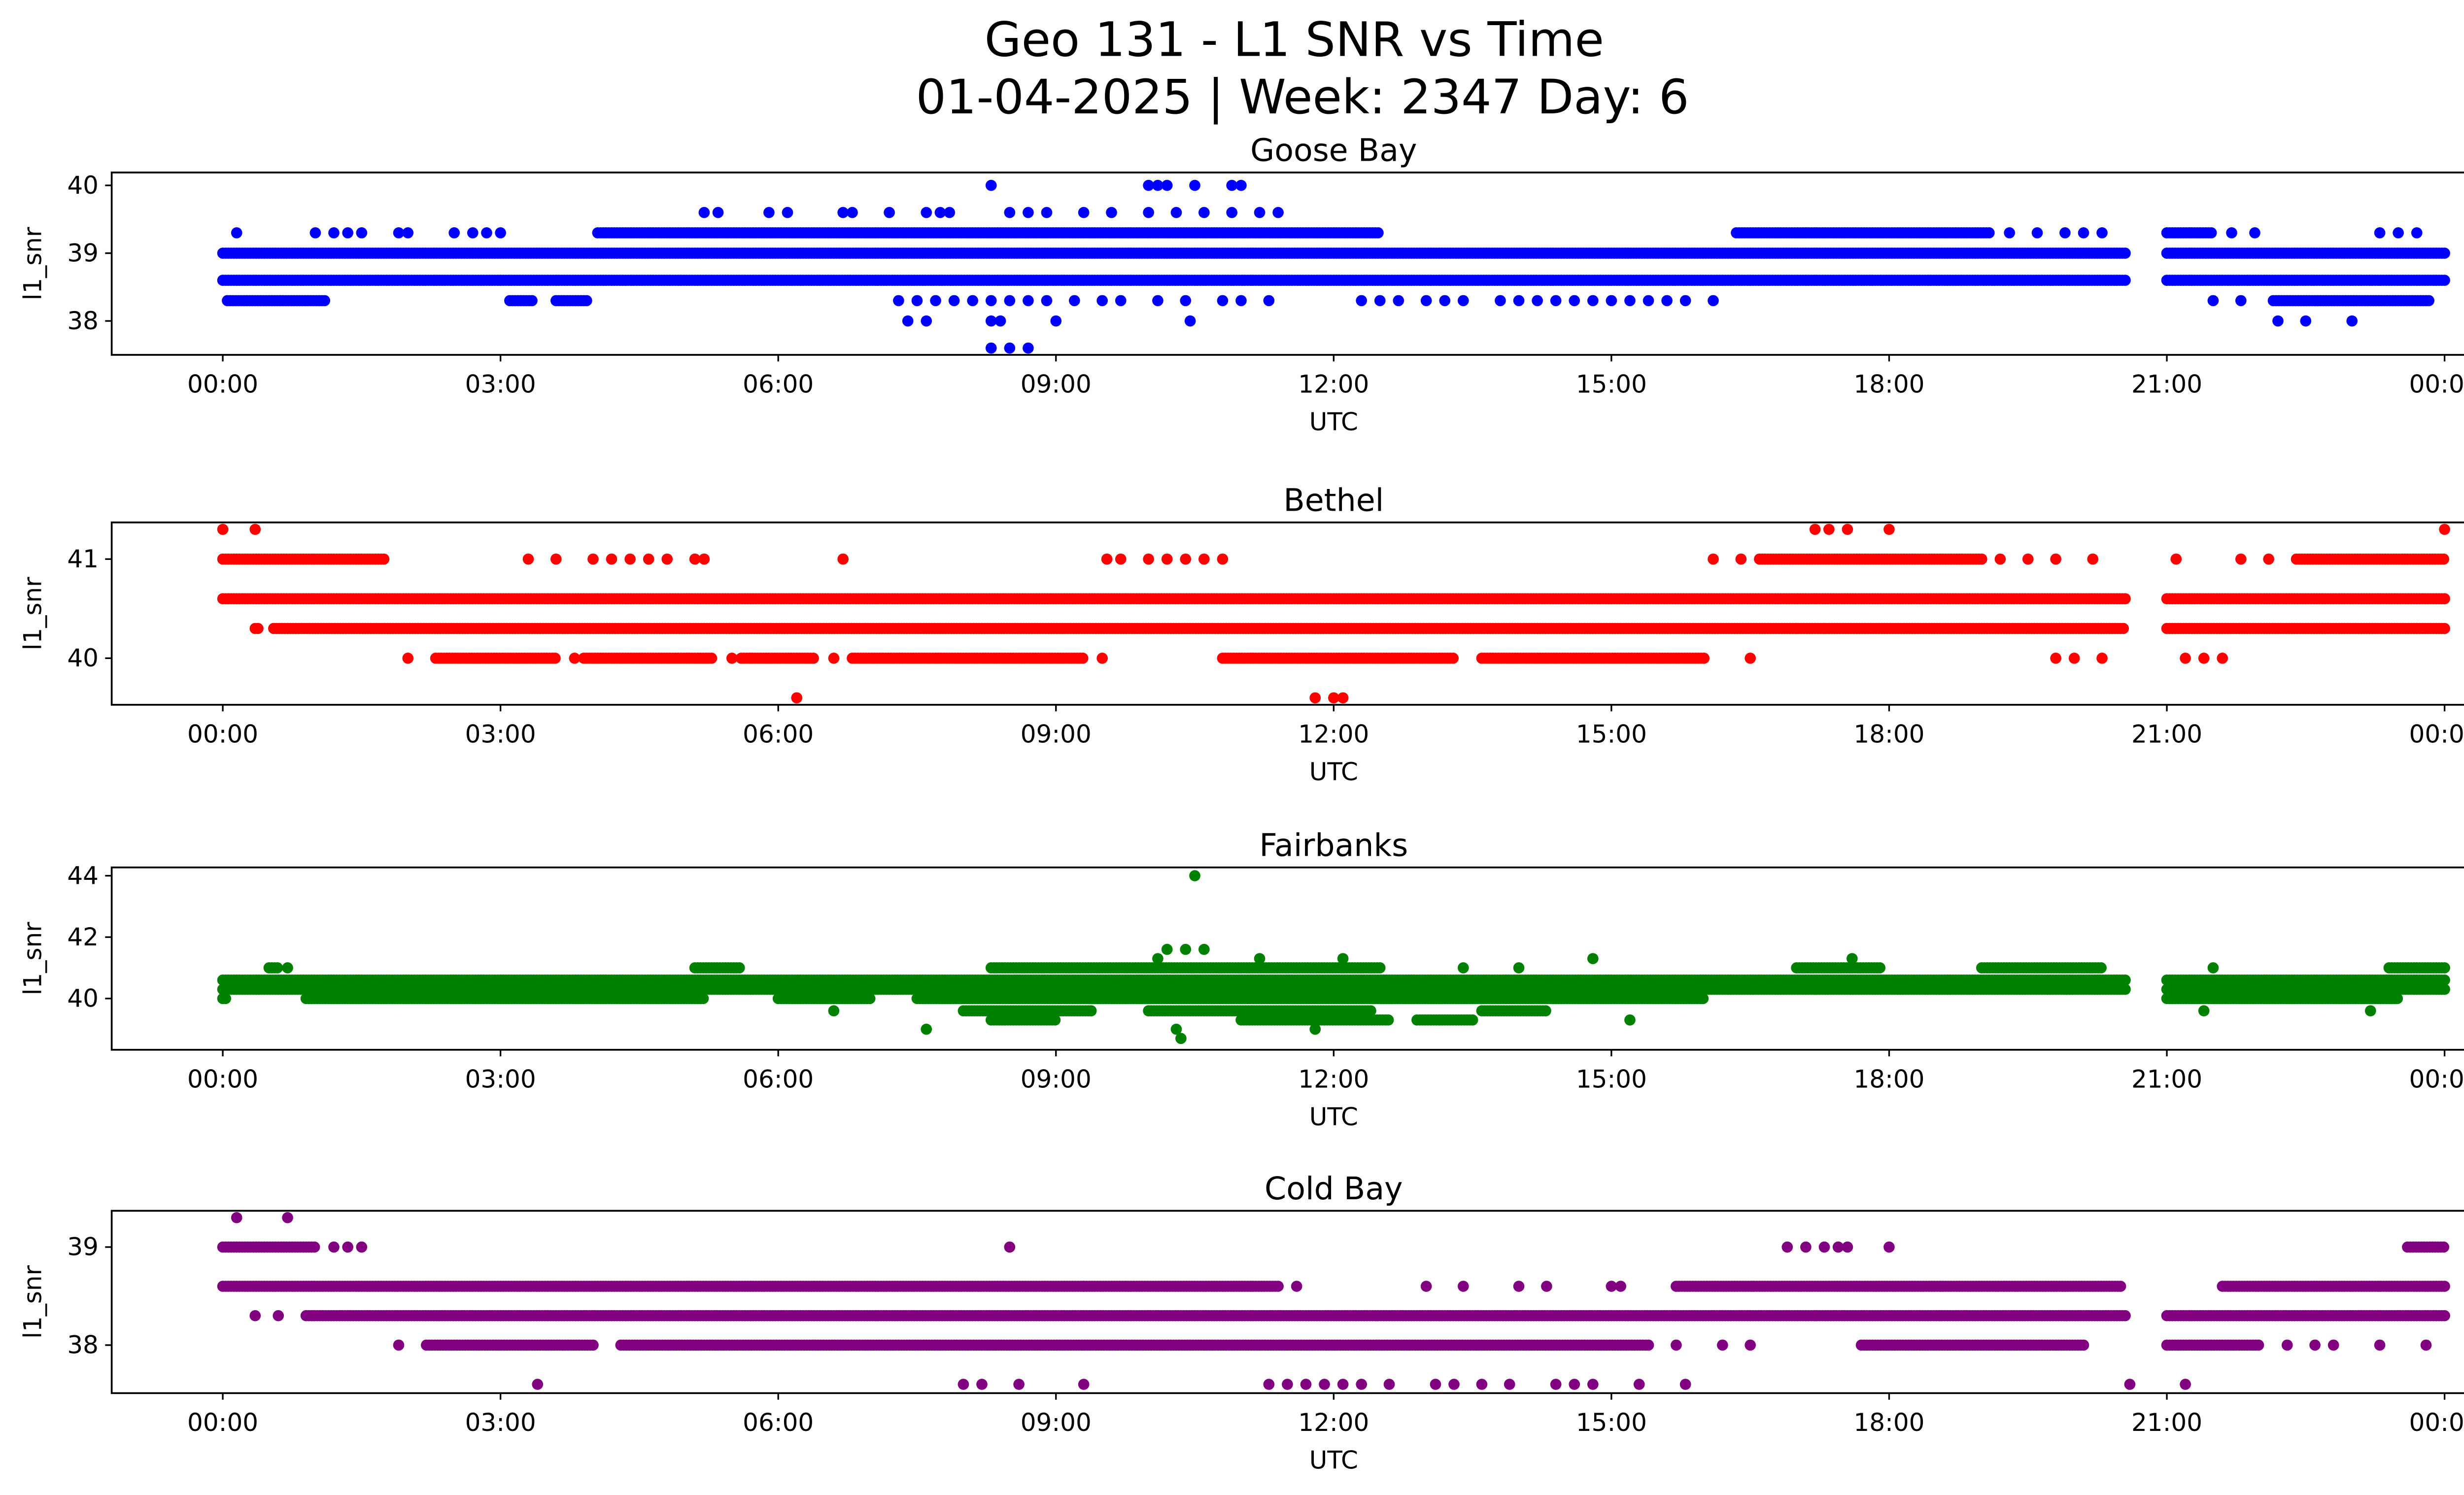 The width and height of the screenshot is (2464, 1495). Describe the element at coordinates (83, 321) in the screenshot. I see `y-tick-label: 38` at that location.